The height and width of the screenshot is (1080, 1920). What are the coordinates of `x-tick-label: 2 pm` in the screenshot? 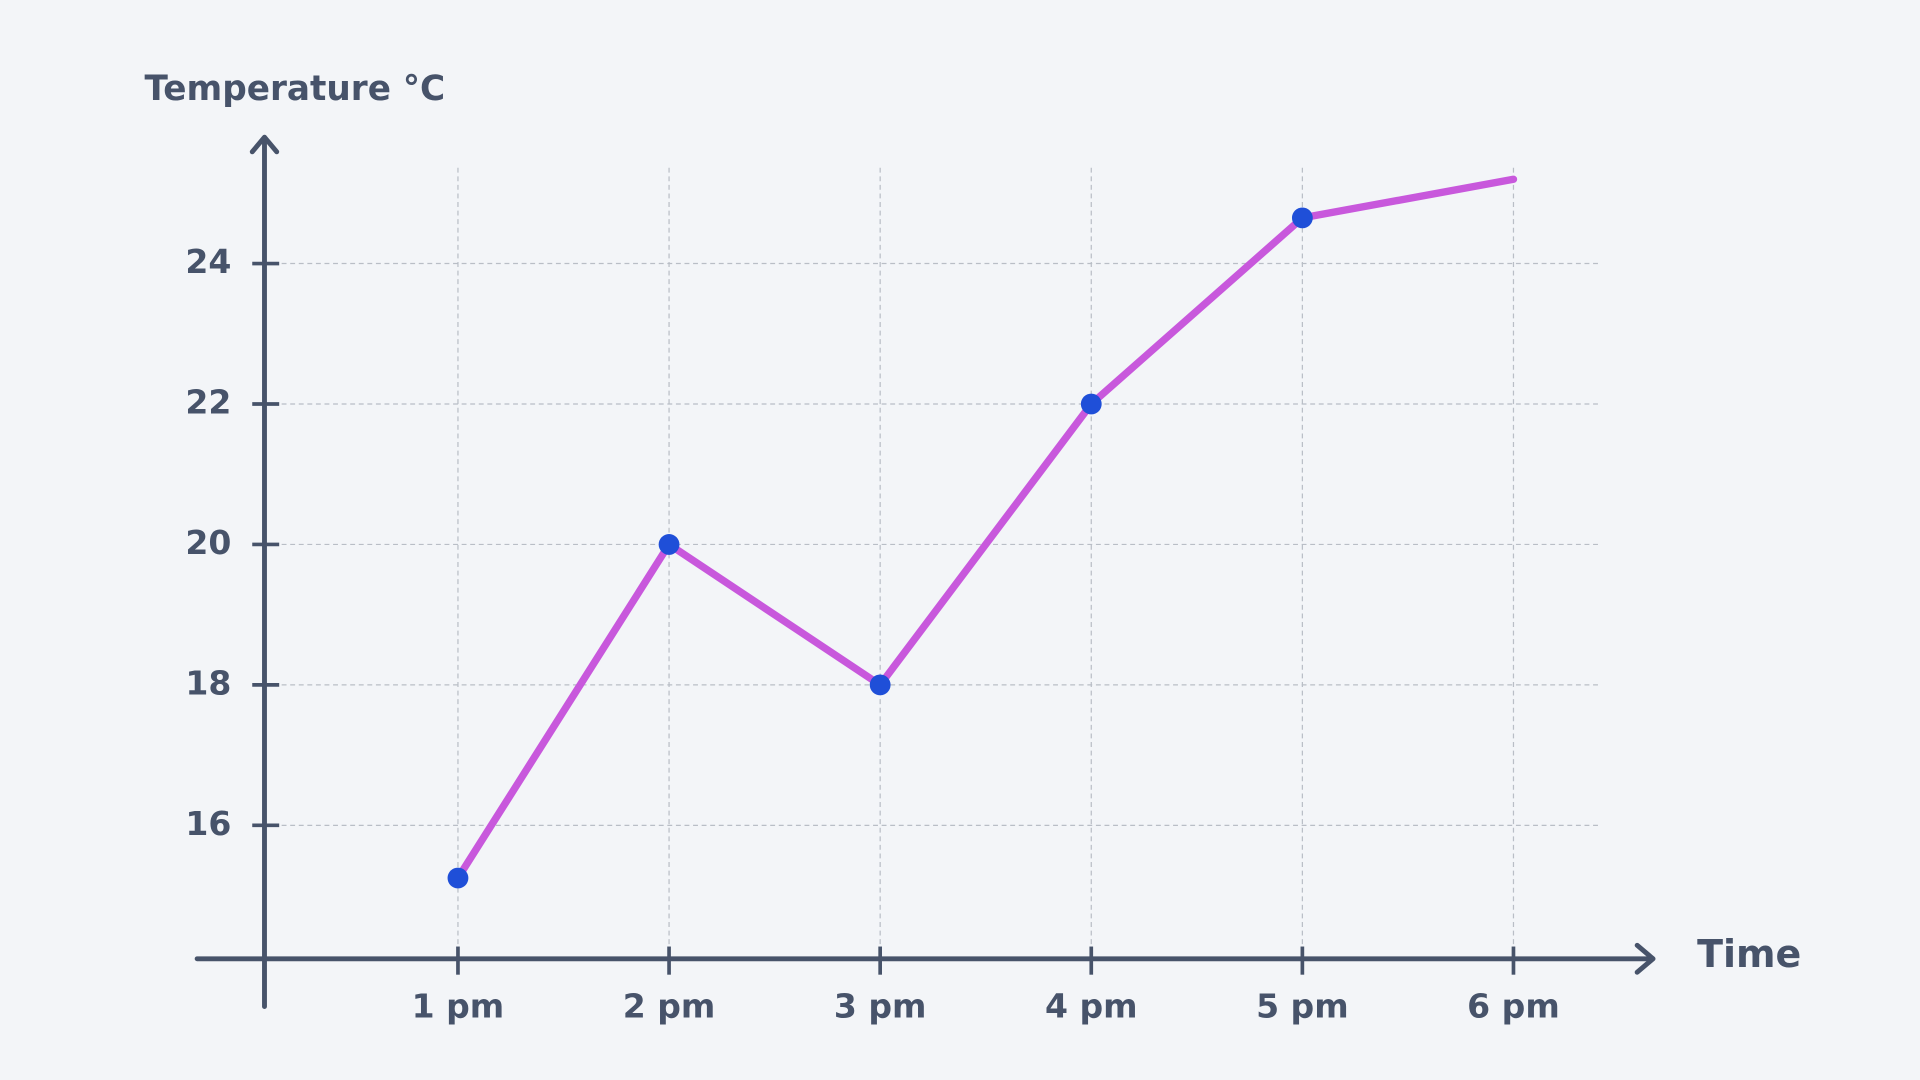 It's located at (669, 1005).